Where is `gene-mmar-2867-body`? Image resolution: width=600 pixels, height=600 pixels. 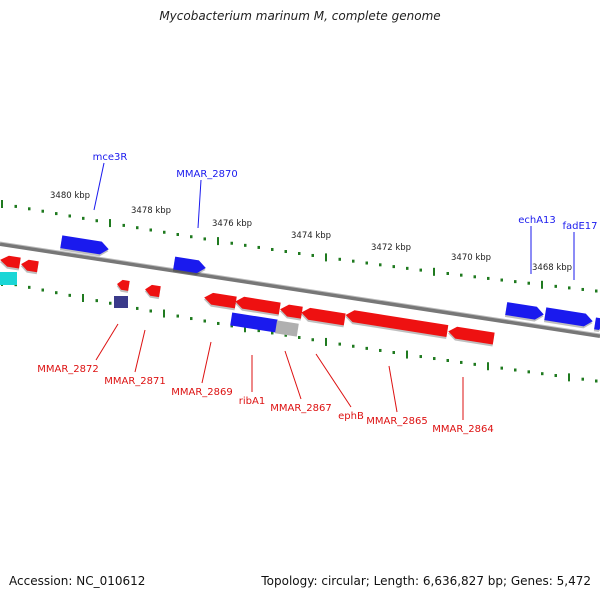 gene-mmar-2867-body is located at coordinates (291, 311).